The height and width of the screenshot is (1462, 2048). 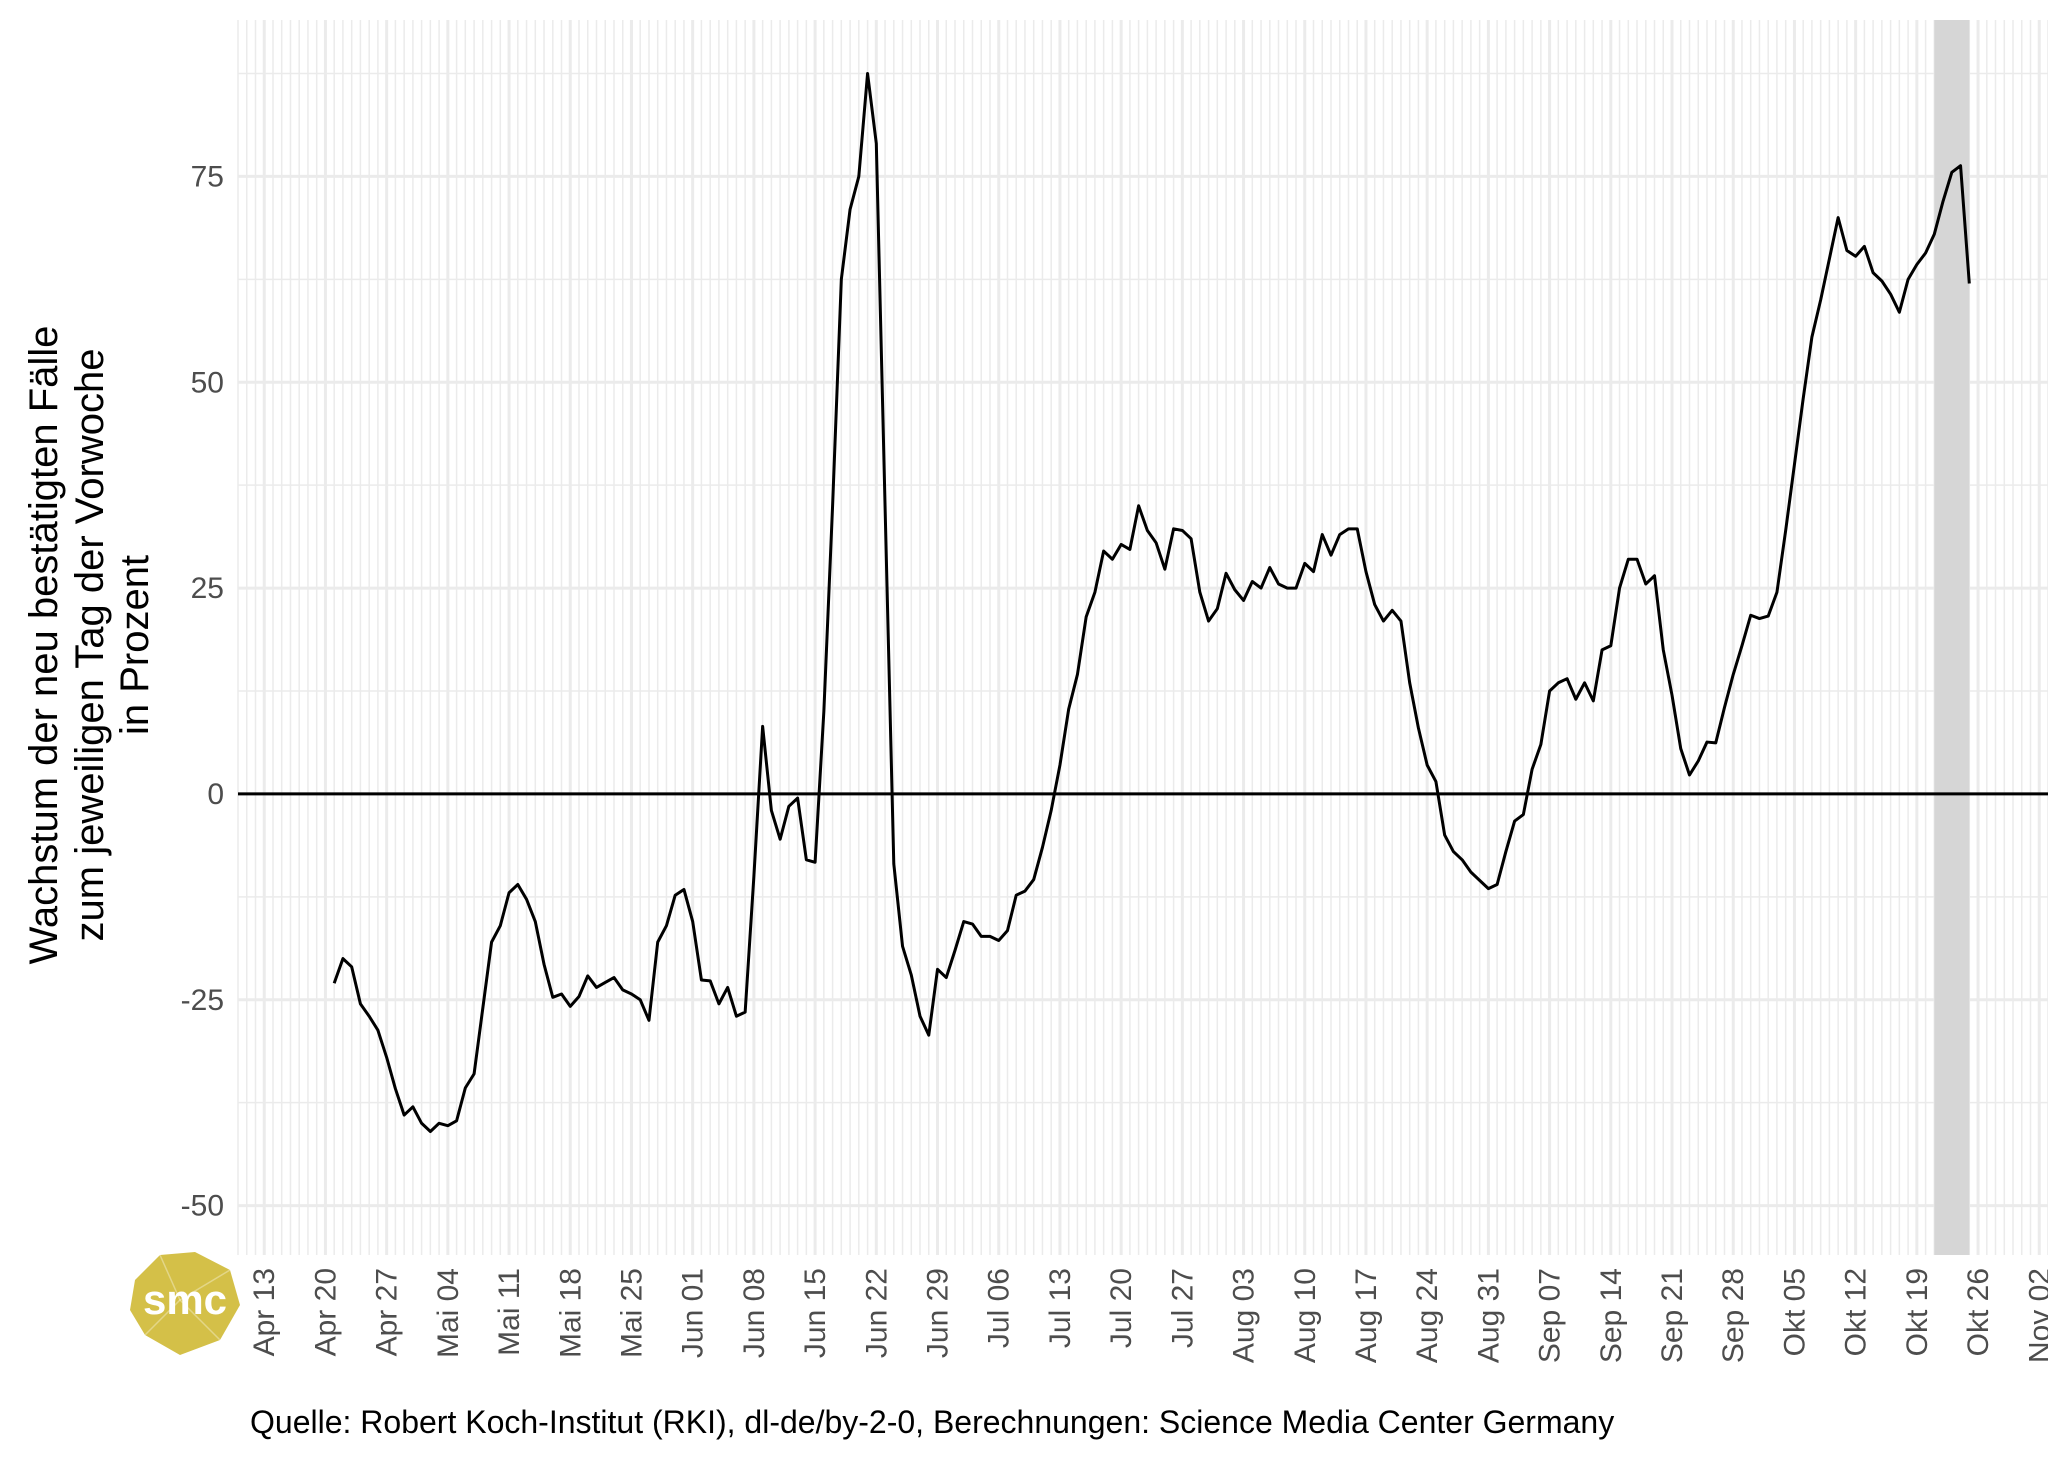 I want to click on x-tick-label: Apr 20, so click(x=325, y=1312).